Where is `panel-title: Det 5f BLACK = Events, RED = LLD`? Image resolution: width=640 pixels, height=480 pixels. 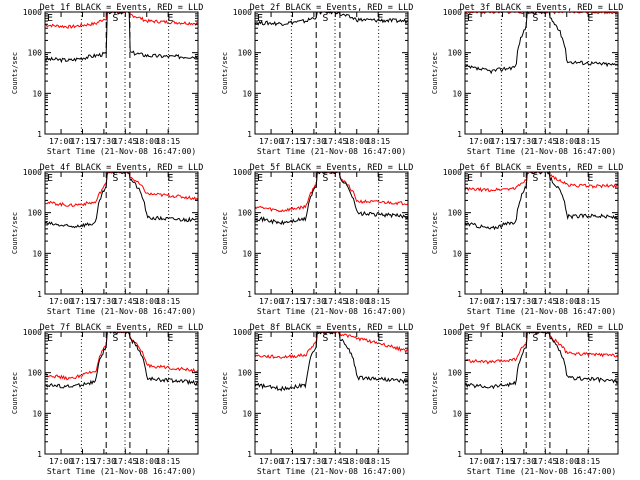 panel-title: Det 5f BLACK = Events, RED = LLD is located at coordinates (332, 168).